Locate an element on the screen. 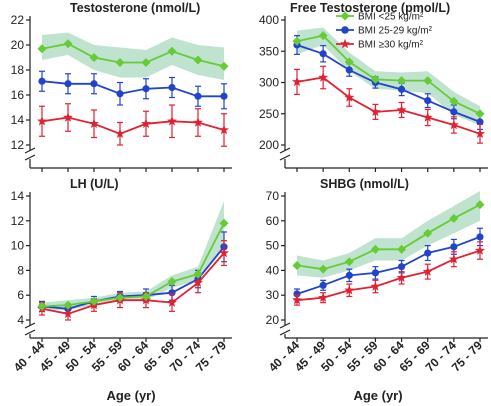  y-tick-label: 14 is located at coordinates (18, 120).